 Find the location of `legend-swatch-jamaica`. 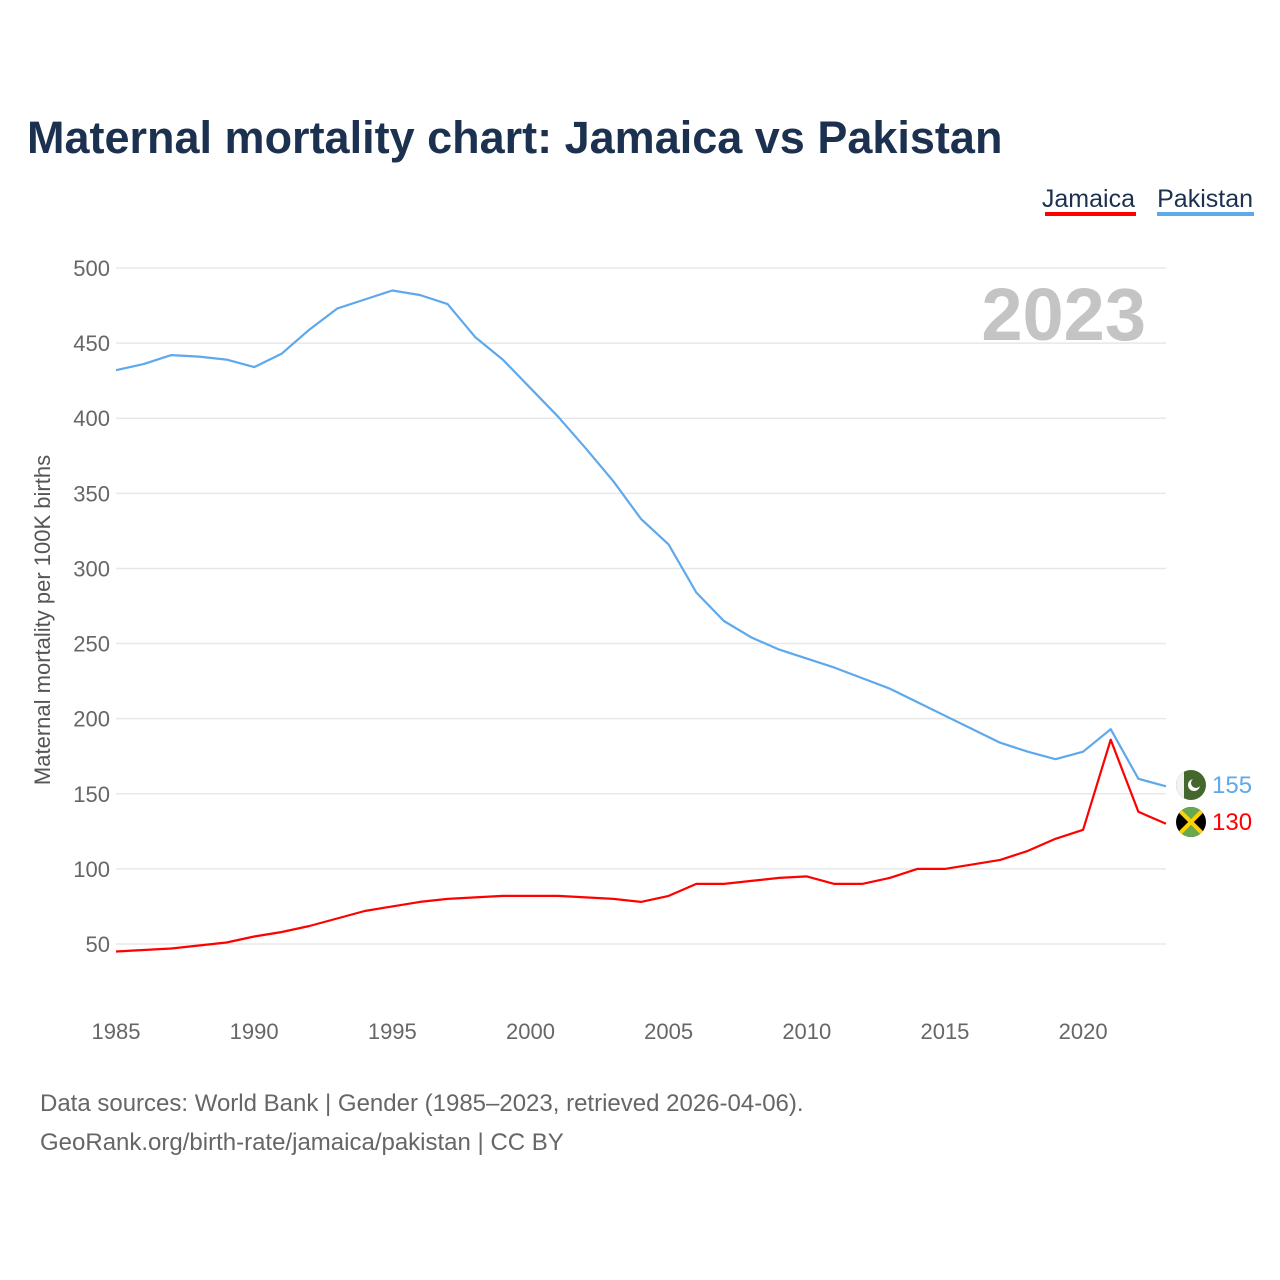

legend-swatch-jamaica is located at coordinates (1090, 214).